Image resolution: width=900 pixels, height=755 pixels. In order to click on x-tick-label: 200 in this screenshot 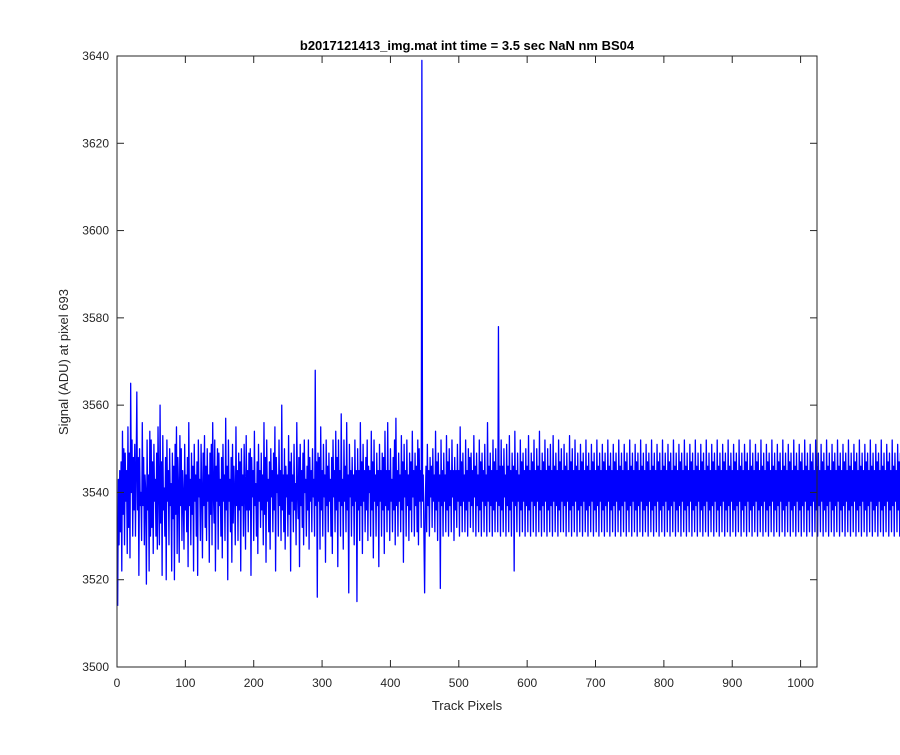, I will do `click(254, 683)`.